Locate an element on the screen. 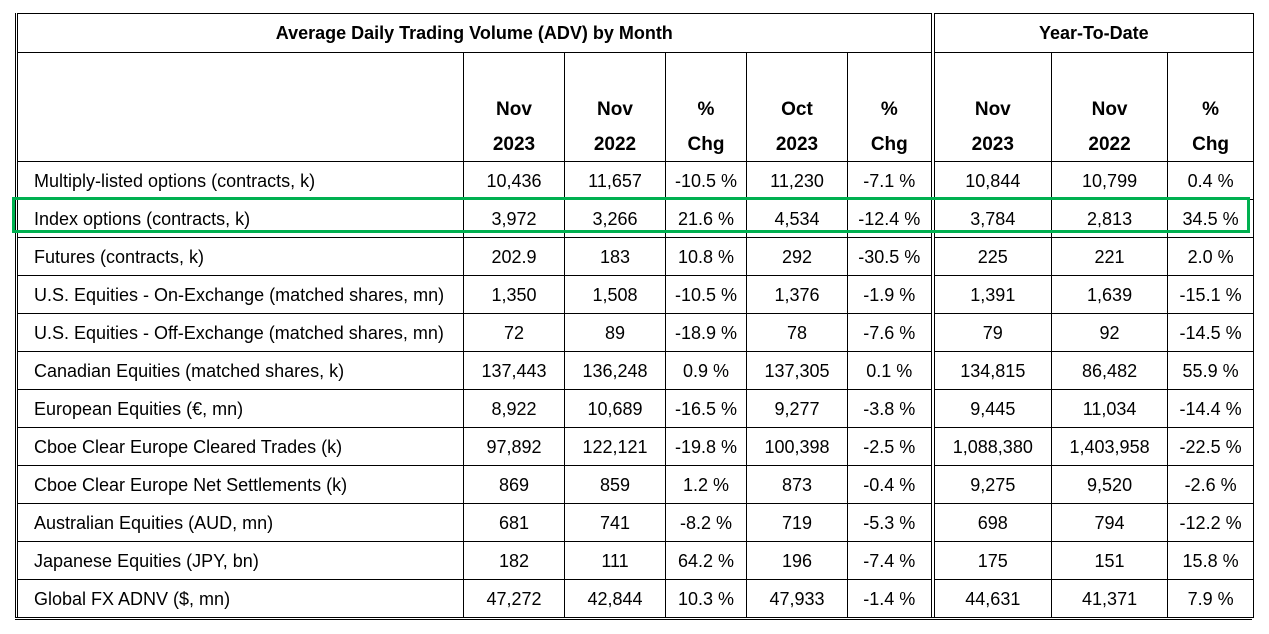  table-cell: 3,266 is located at coordinates (615, 218).